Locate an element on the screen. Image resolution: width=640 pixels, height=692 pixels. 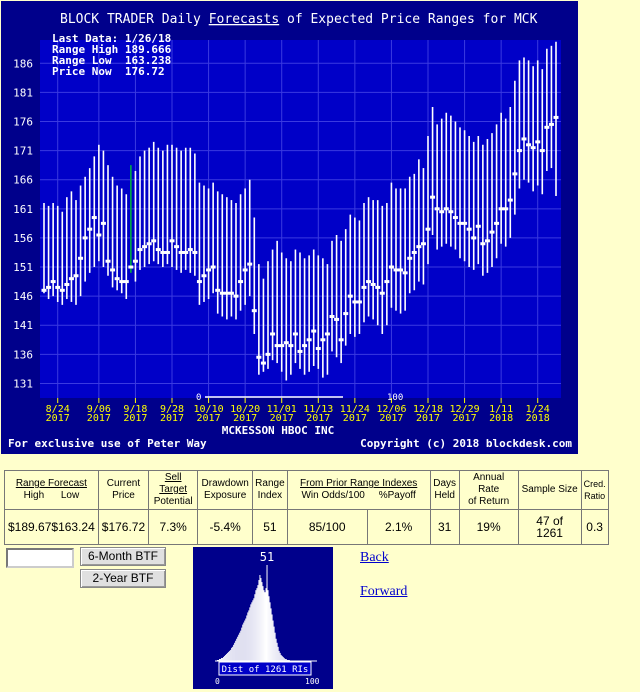
y-tick-label: 146 is located at coordinates (23, 296).